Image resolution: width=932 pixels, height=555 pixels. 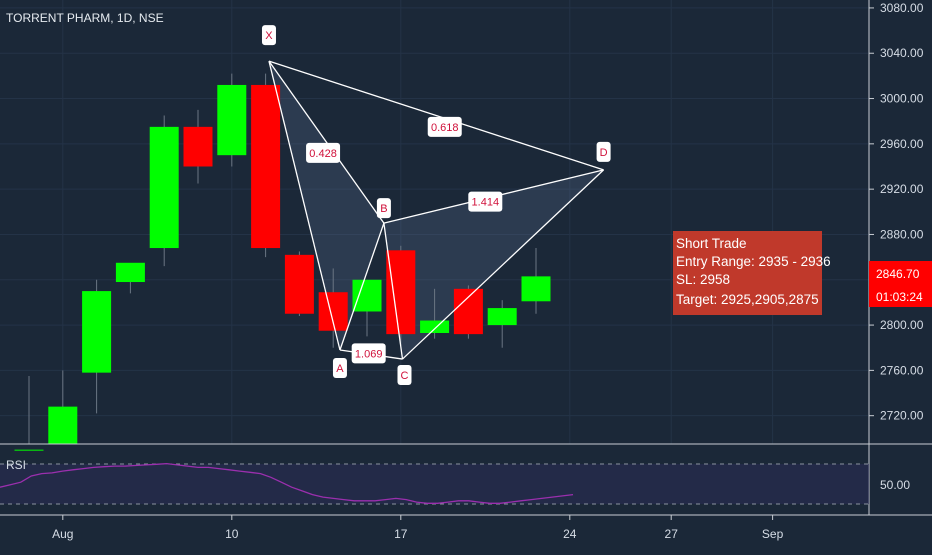 I want to click on rsi-tick-label: 50.00, so click(x=895, y=485).